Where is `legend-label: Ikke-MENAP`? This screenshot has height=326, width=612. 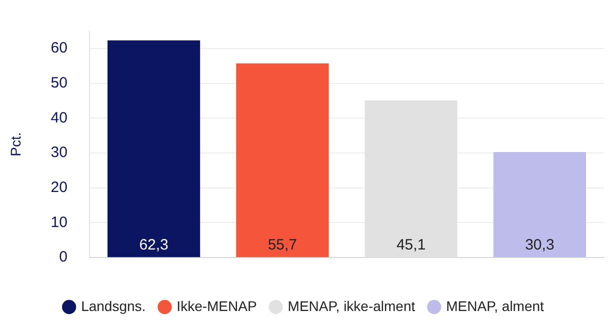 legend-label: Ikke-MENAP is located at coordinates (216, 306).